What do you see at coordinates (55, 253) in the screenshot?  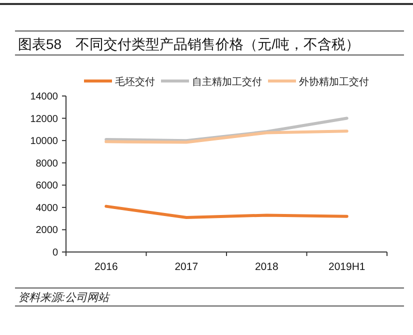 I see `y-tick-label: 0` at bounding box center [55, 253].